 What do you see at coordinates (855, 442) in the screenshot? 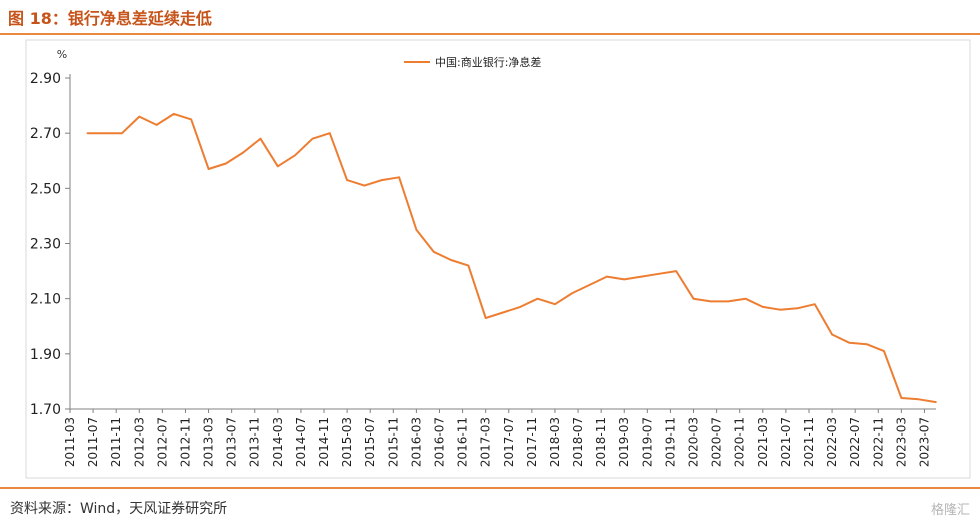
I see `x-tick-label: 2022-07` at bounding box center [855, 442].